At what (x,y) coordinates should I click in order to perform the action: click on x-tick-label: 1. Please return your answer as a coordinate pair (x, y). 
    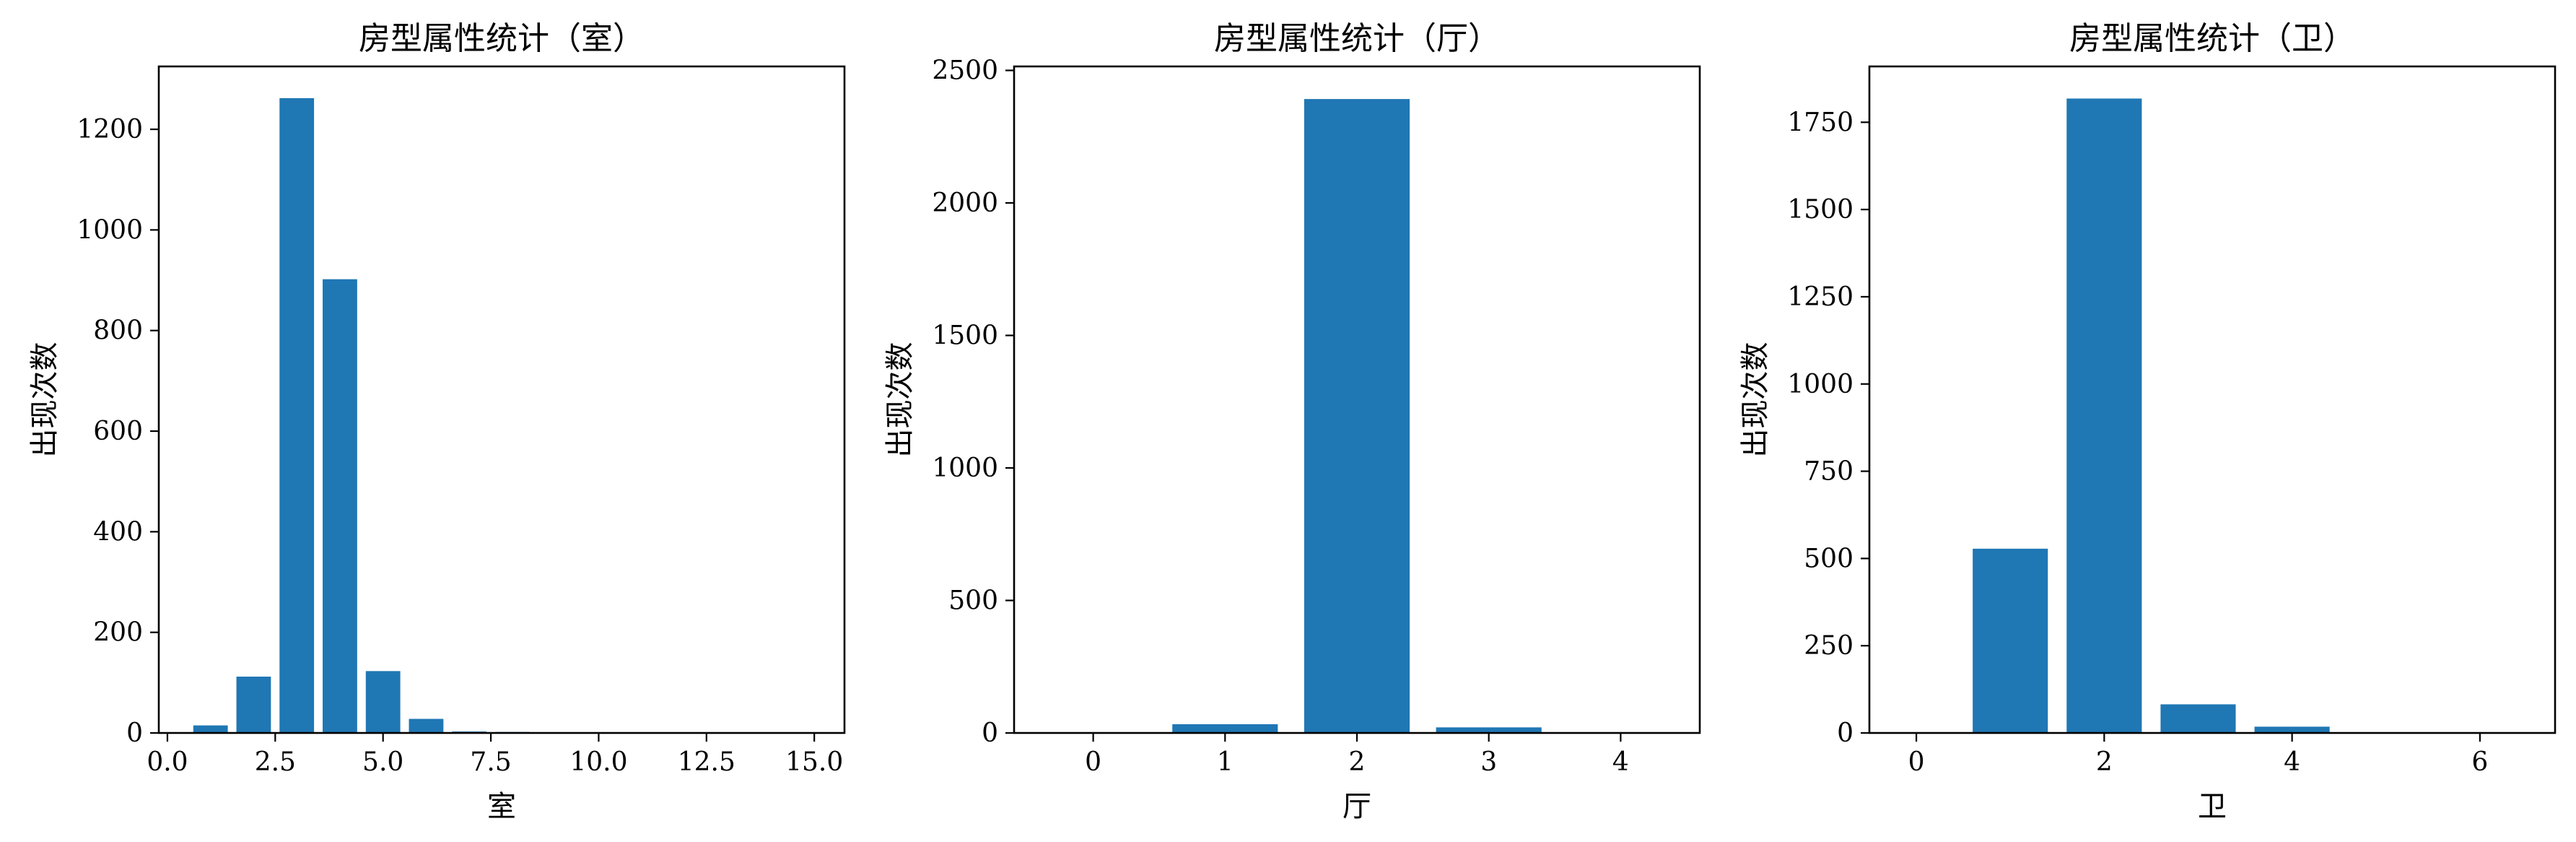
    Looking at the image, I should click on (1225, 762).